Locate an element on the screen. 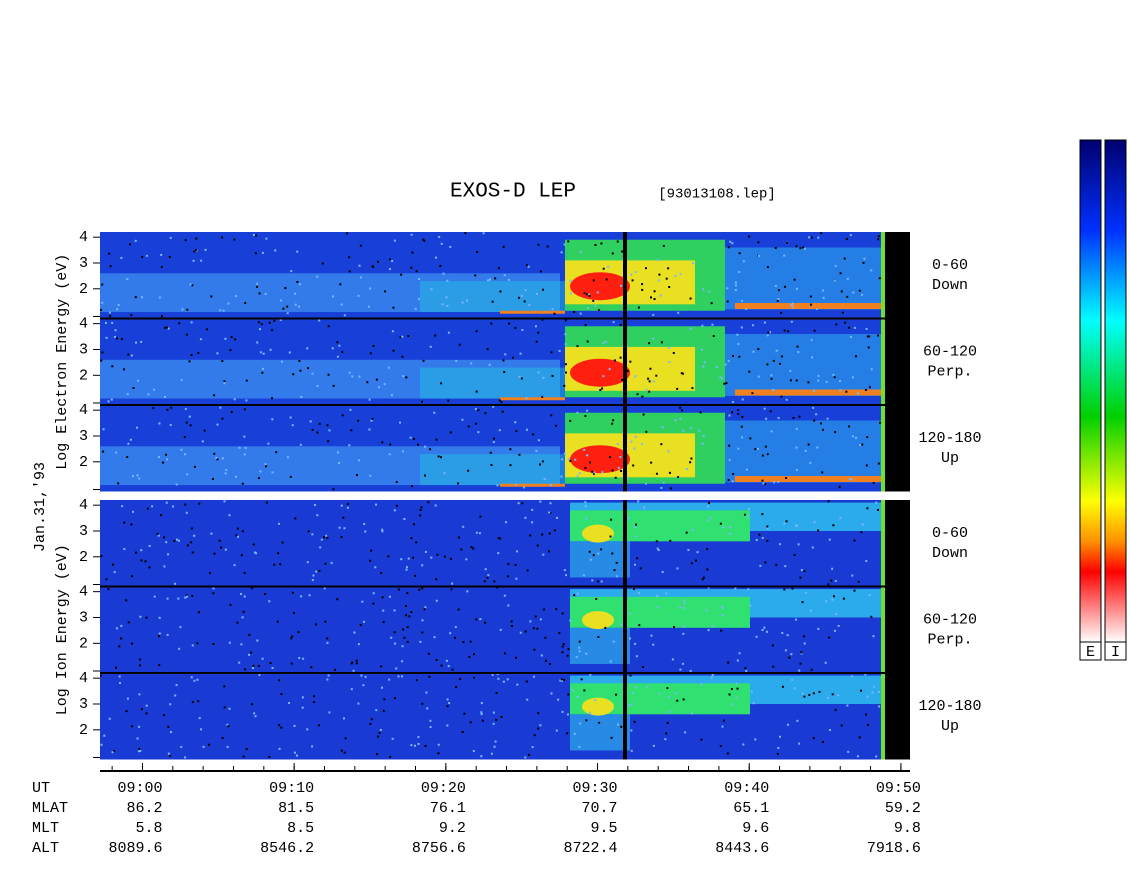  y-axis-label: Log Ion Energy (eV) is located at coordinates (62, 629).